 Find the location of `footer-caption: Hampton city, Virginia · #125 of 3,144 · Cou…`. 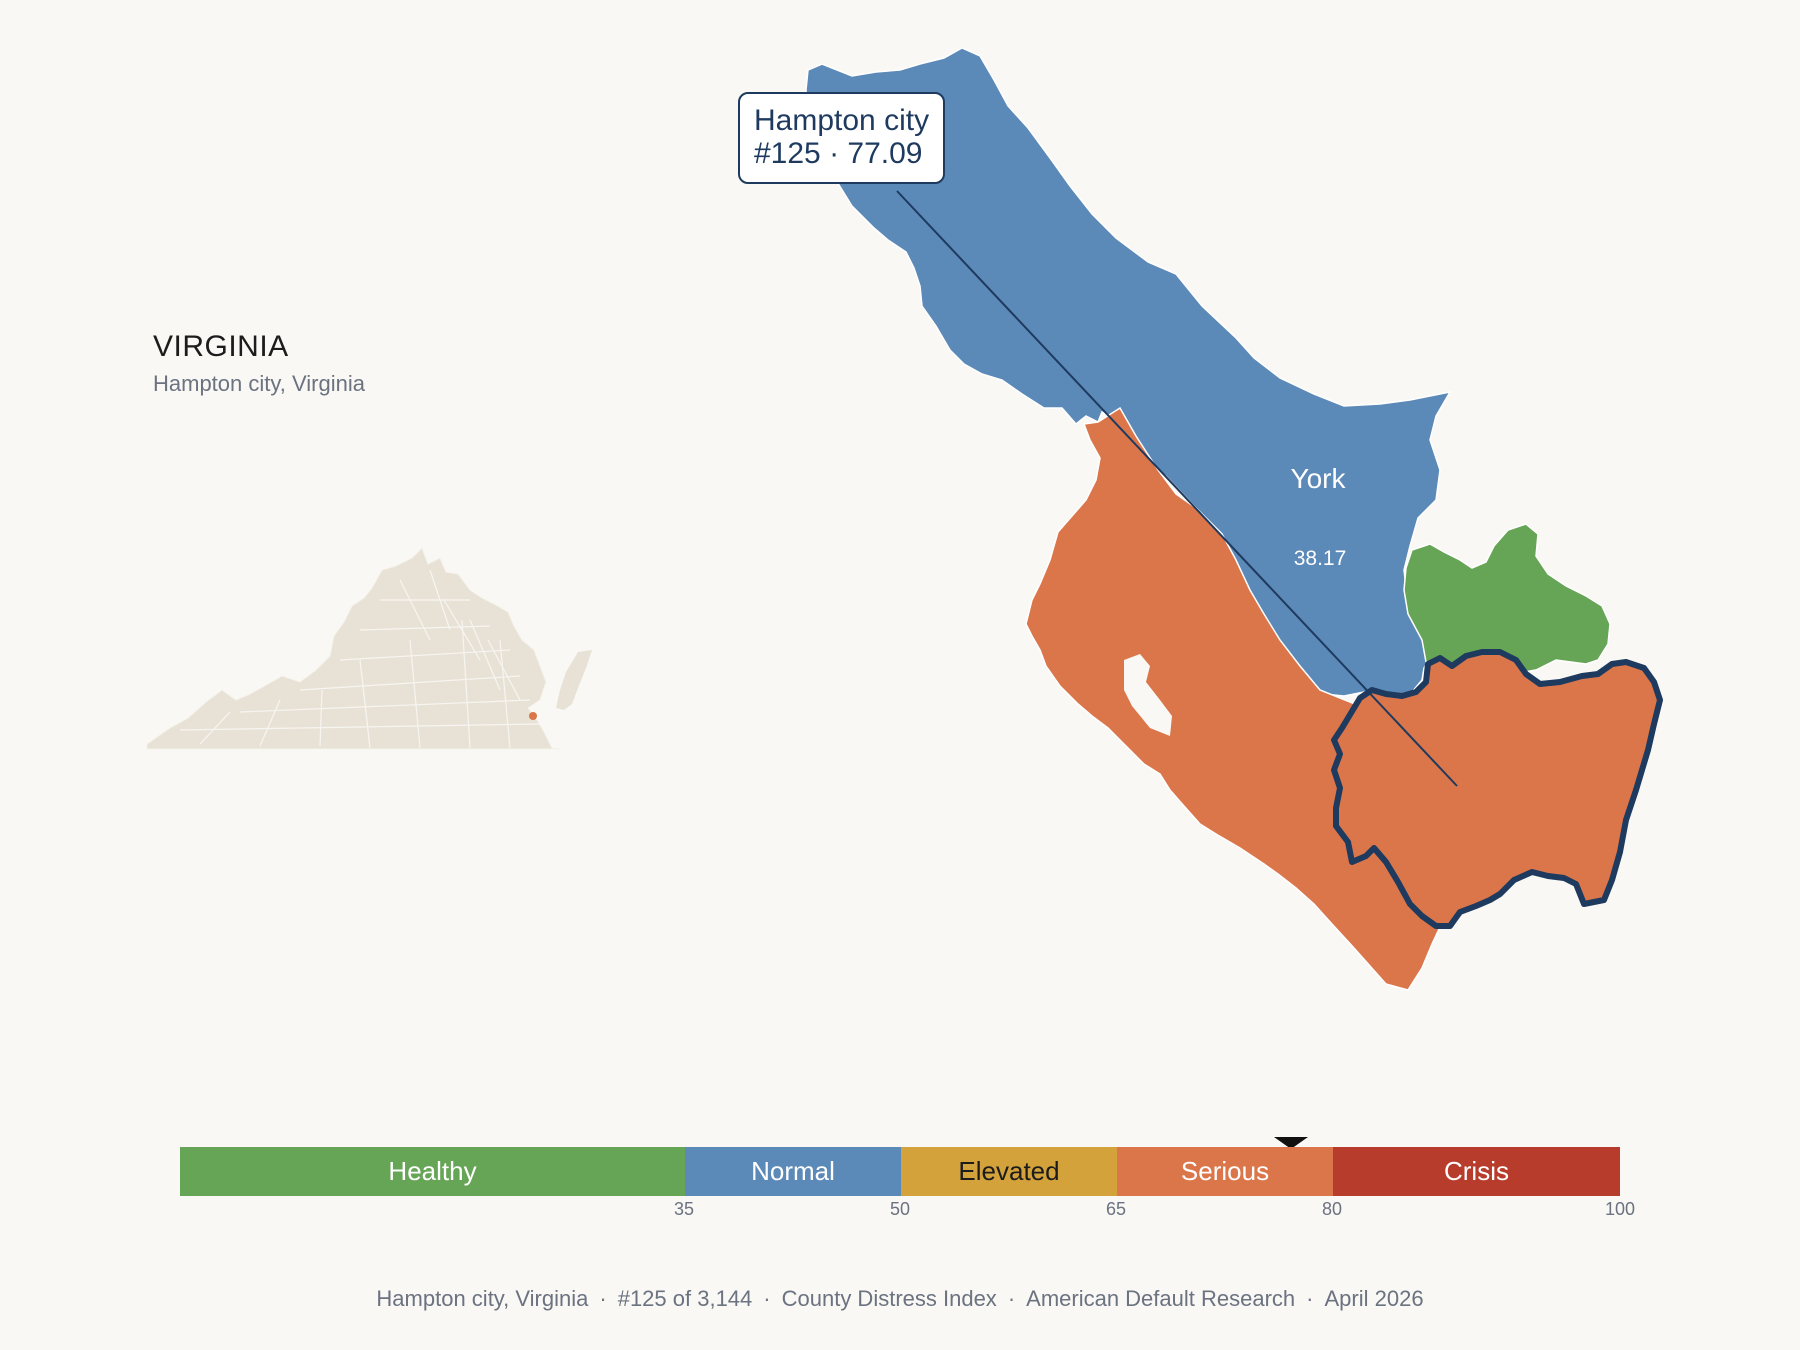

footer-caption: Hampton city, Virginia · #125 of 3,144 · Cou… is located at coordinates (900, 1298).